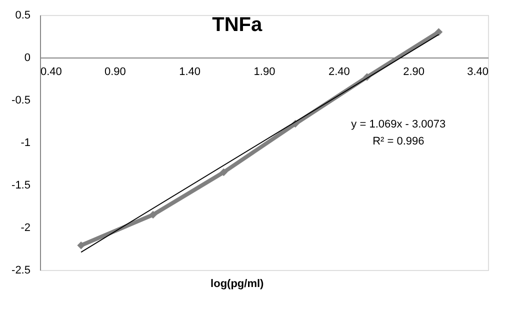 The height and width of the screenshot is (310, 520). Describe the element at coordinates (51, 72) in the screenshot. I see `x-tick-label: 0.40` at that location.